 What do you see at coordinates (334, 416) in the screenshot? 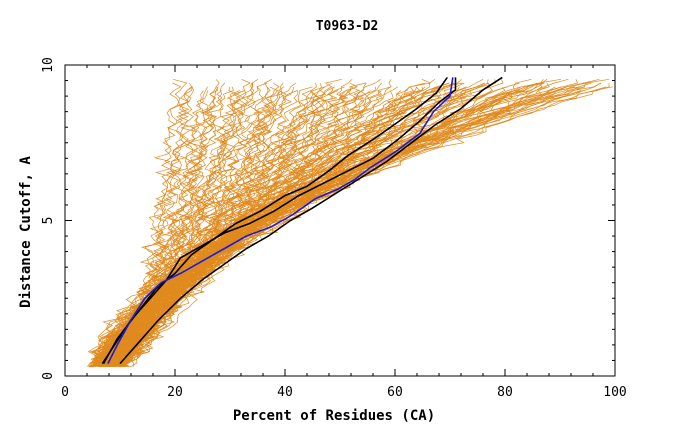
I see `x-axis-label: Percent of Residues (CA)` at bounding box center [334, 416].